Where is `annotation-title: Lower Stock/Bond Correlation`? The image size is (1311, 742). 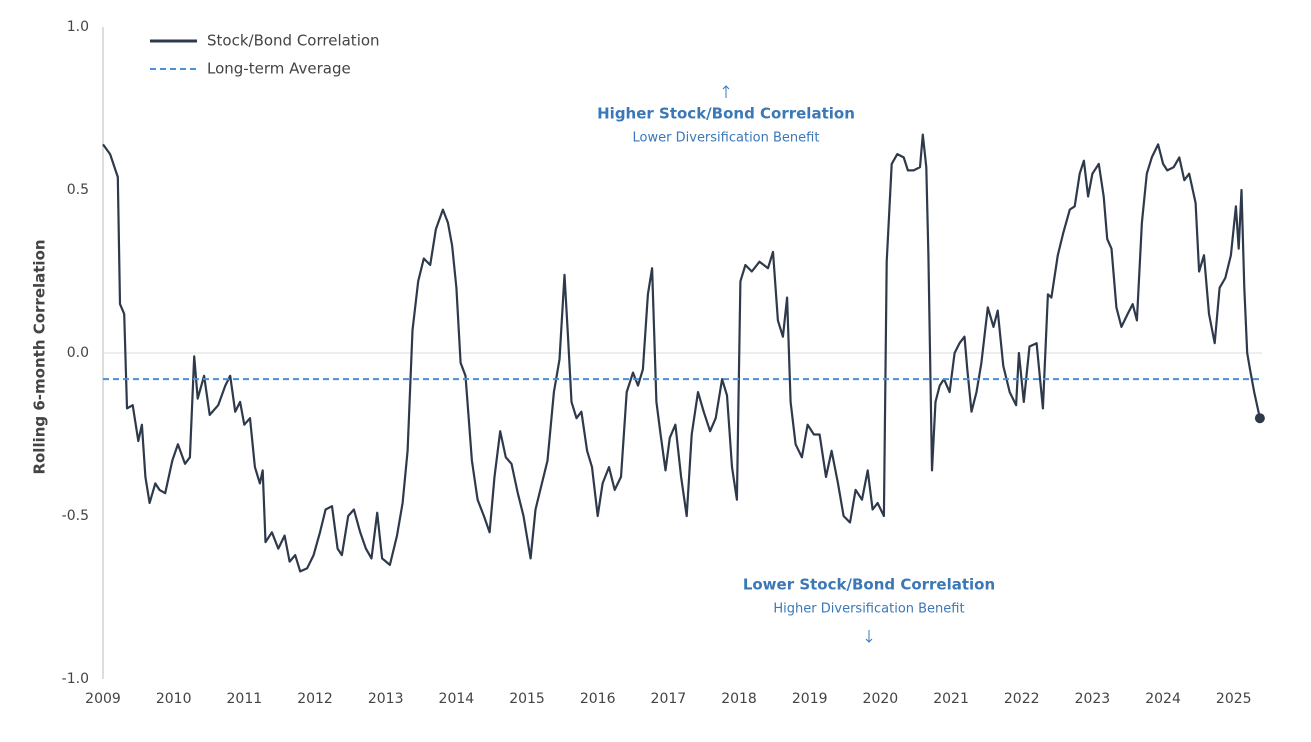 annotation-title: Lower Stock/Bond Correlation is located at coordinates (869, 585).